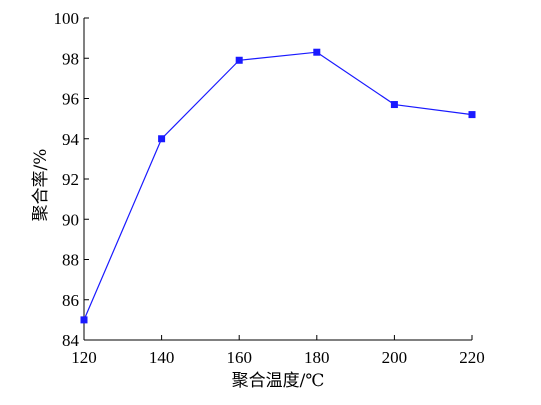 This screenshot has height=405, width=541. I want to click on y-axis-ticks: 84 86 88 90 92 94 96 98 100, so click(71, 179).